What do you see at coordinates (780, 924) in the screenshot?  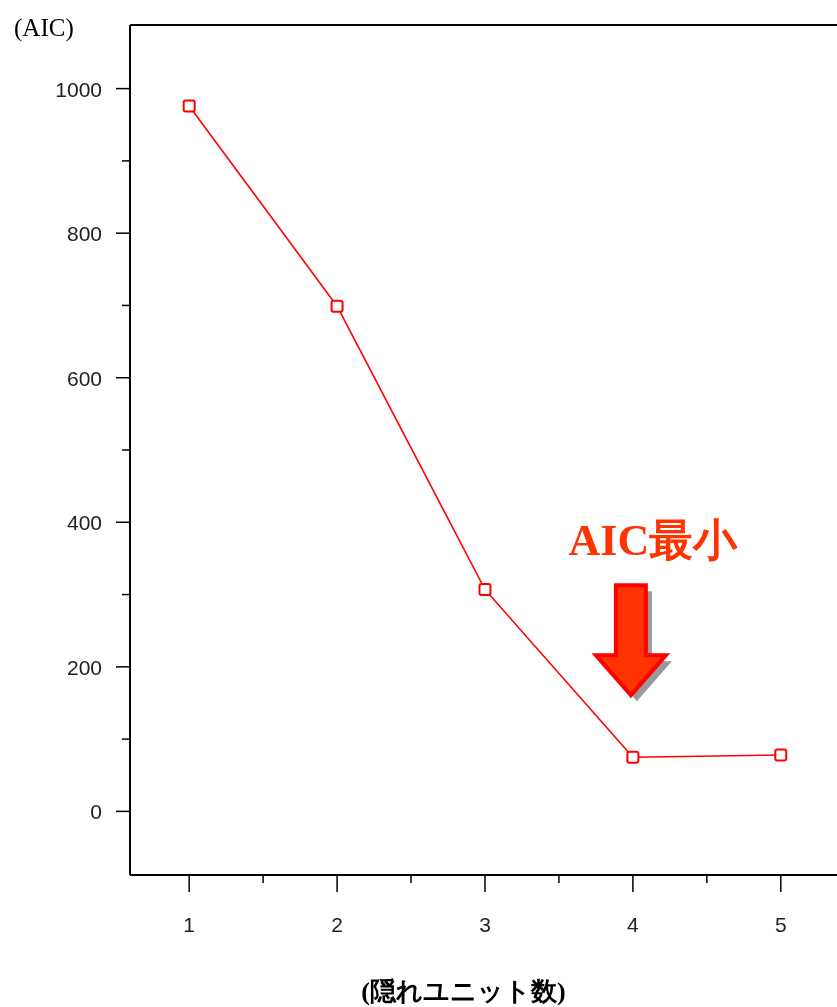 I see `x-tick-label: 5` at bounding box center [780, 924].